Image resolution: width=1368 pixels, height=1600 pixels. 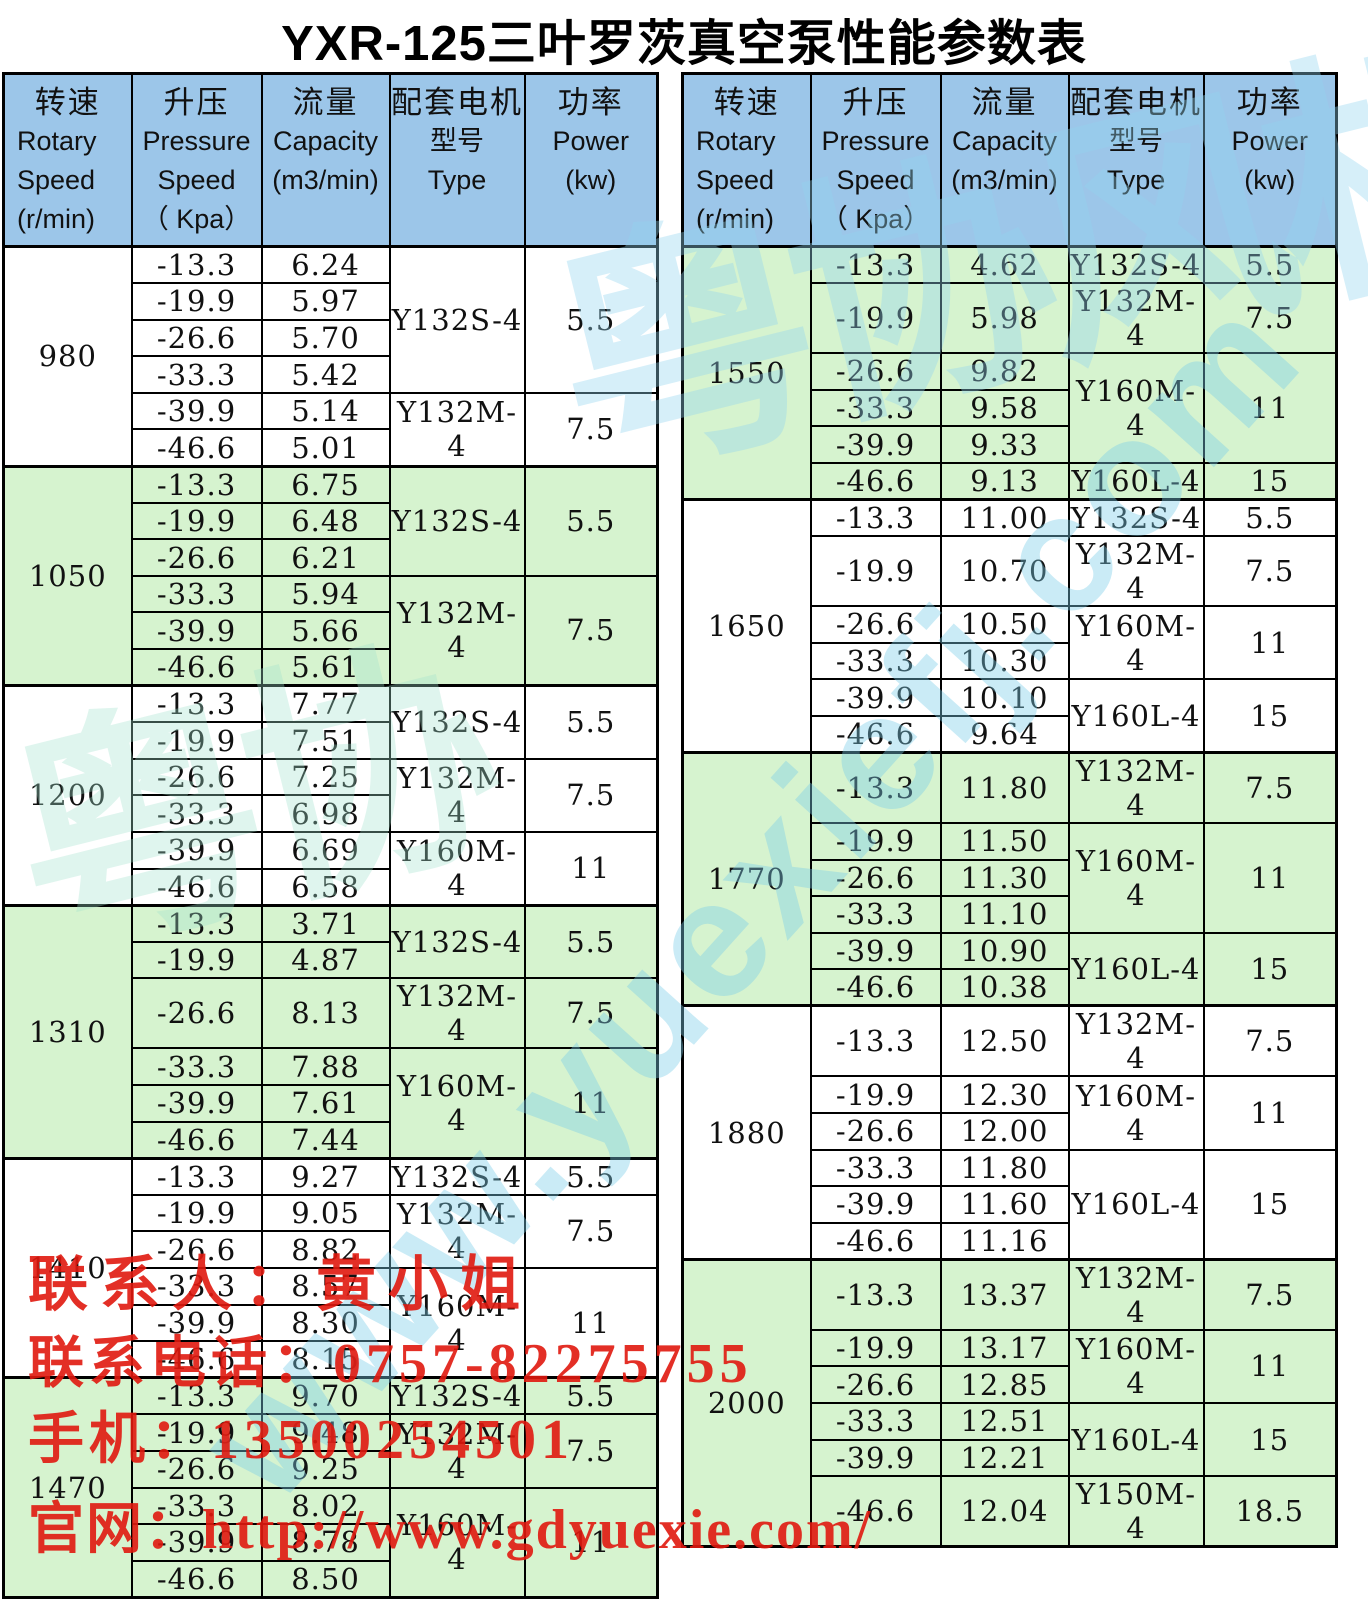 I want to click on capacity-cell: 4.62, so click(x=1004, y=265).